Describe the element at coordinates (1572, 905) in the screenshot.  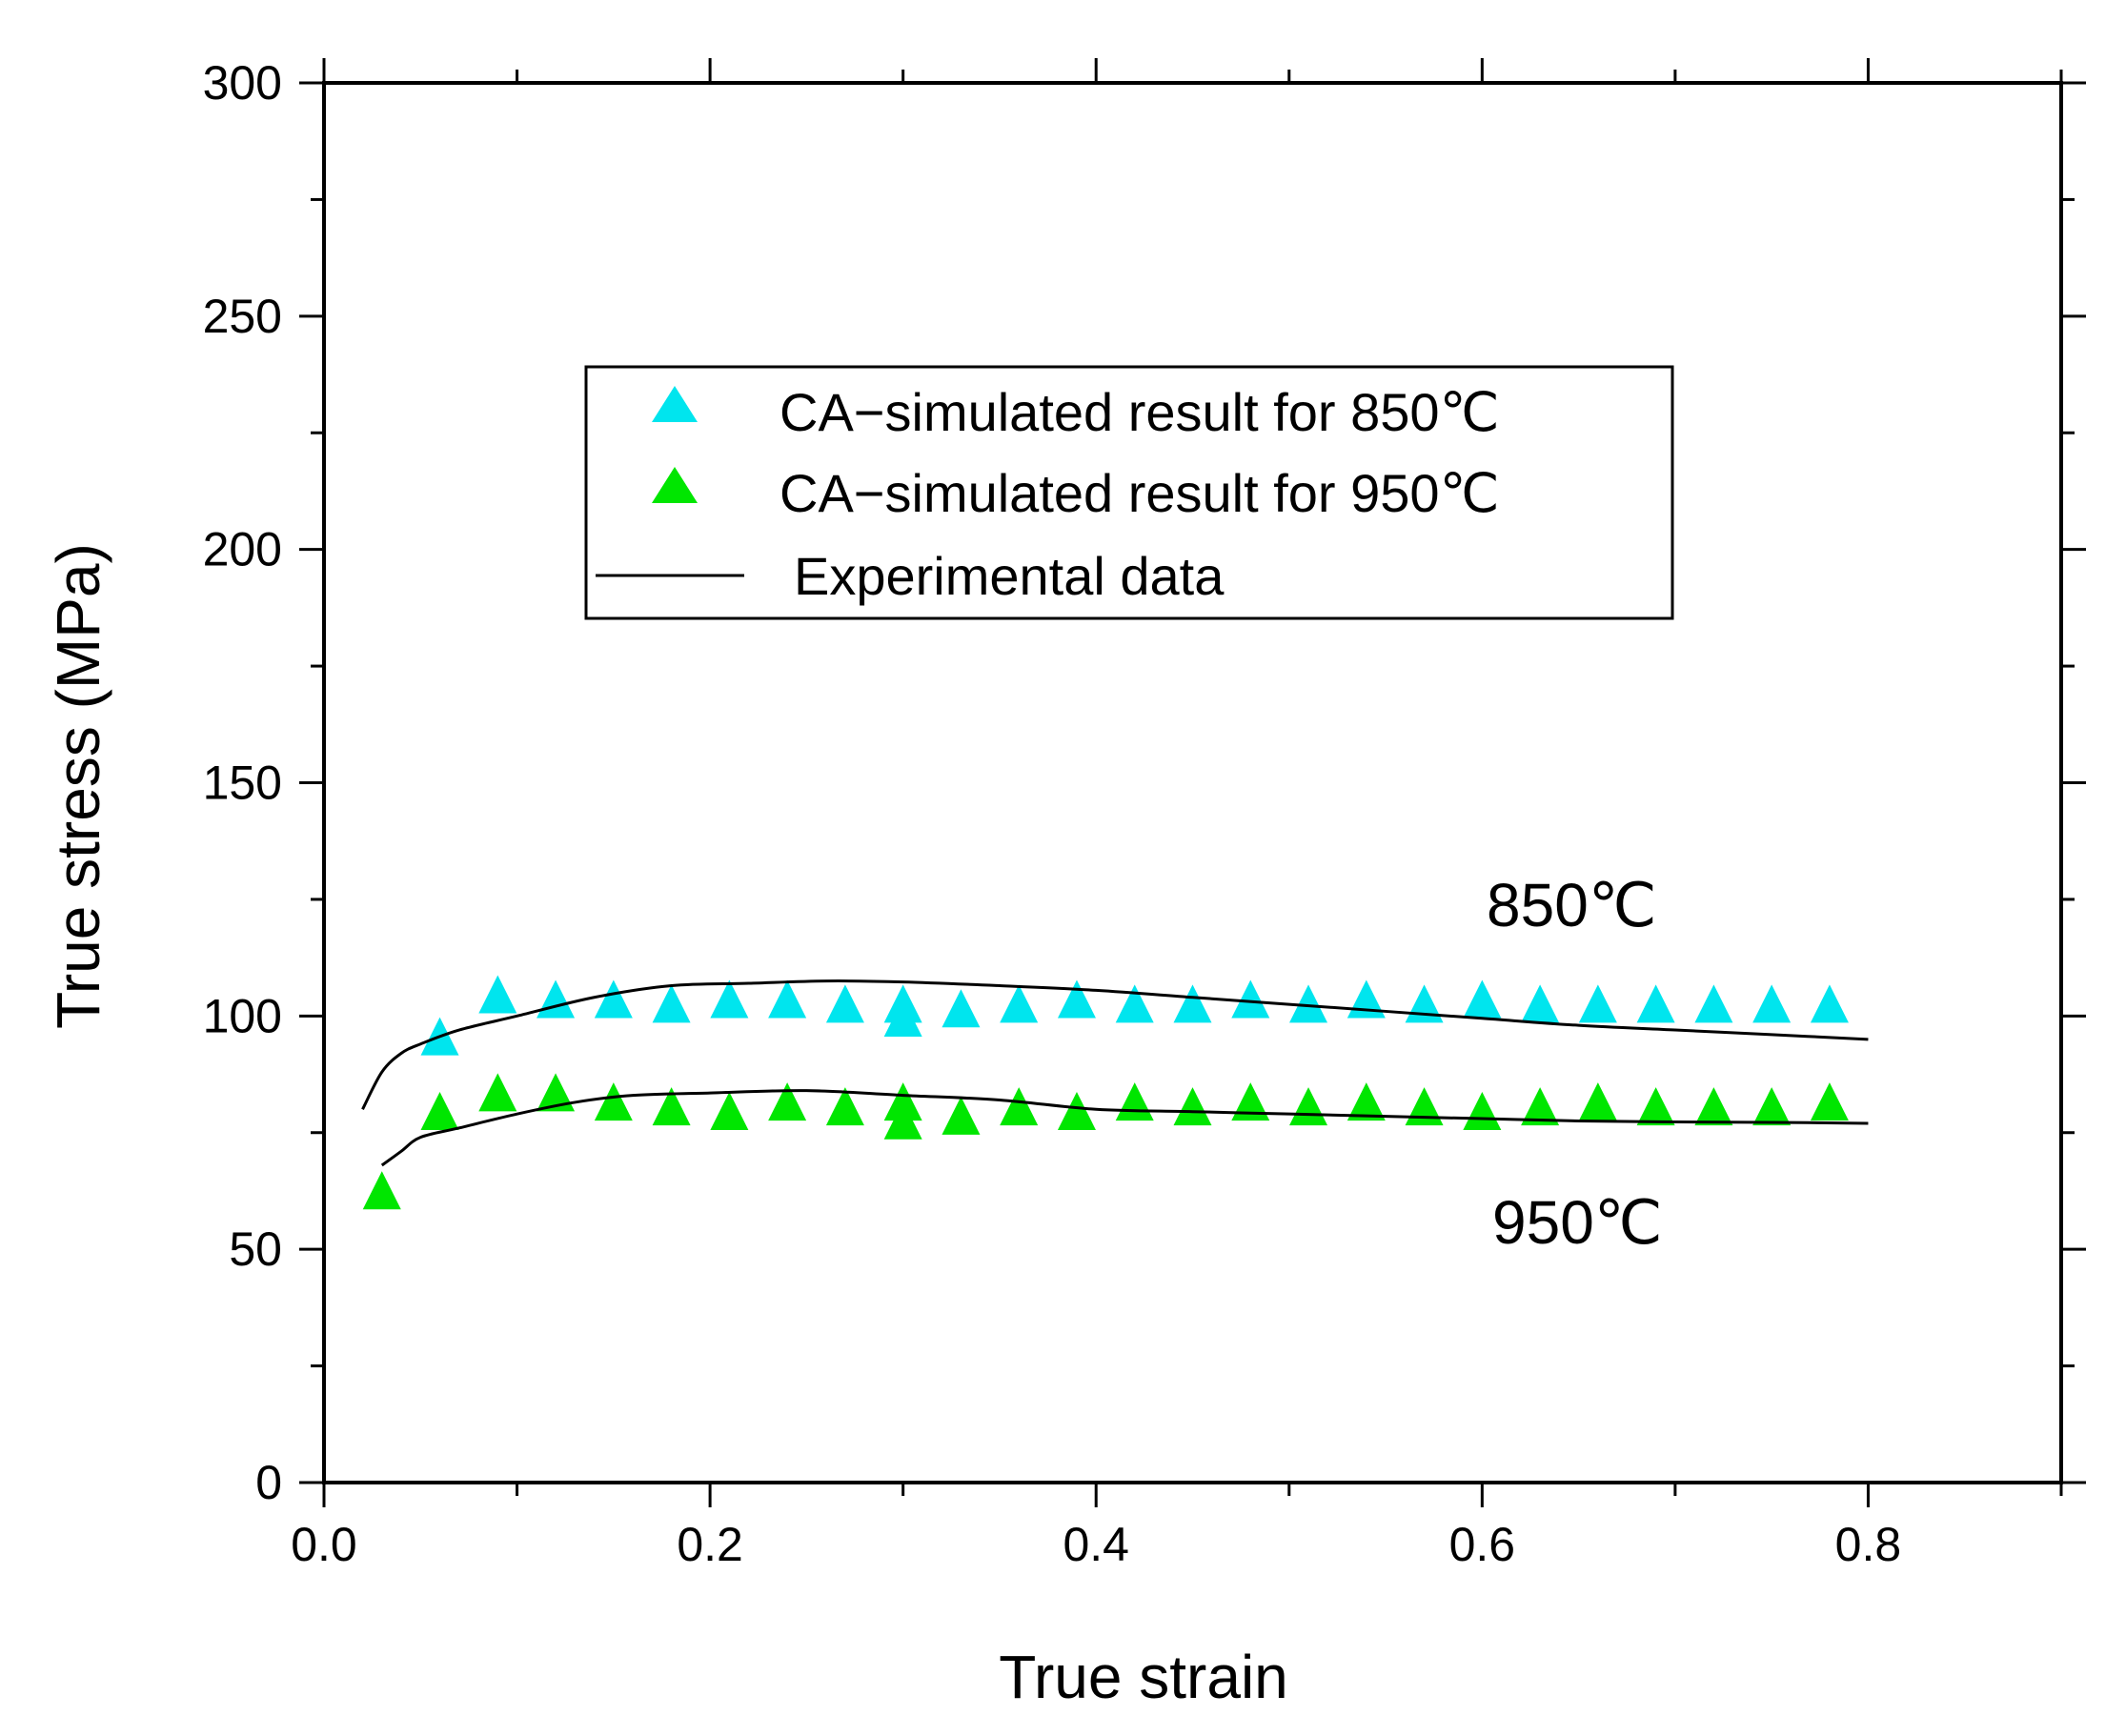
I see `annotation-850: 850℃` at that location.